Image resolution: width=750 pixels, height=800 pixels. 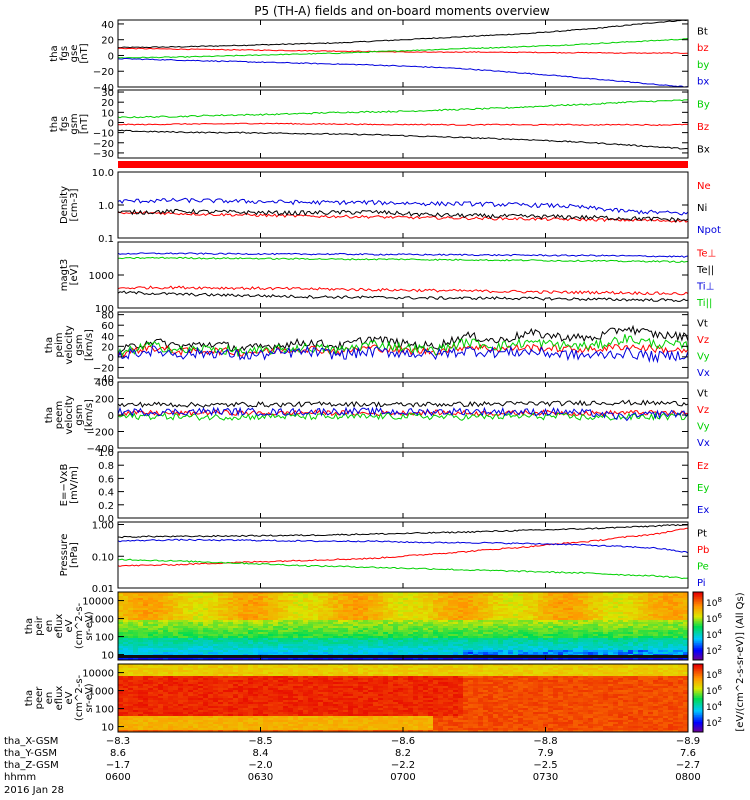 I want to click on ylabel-line: eV, so click(x=69, y=697).